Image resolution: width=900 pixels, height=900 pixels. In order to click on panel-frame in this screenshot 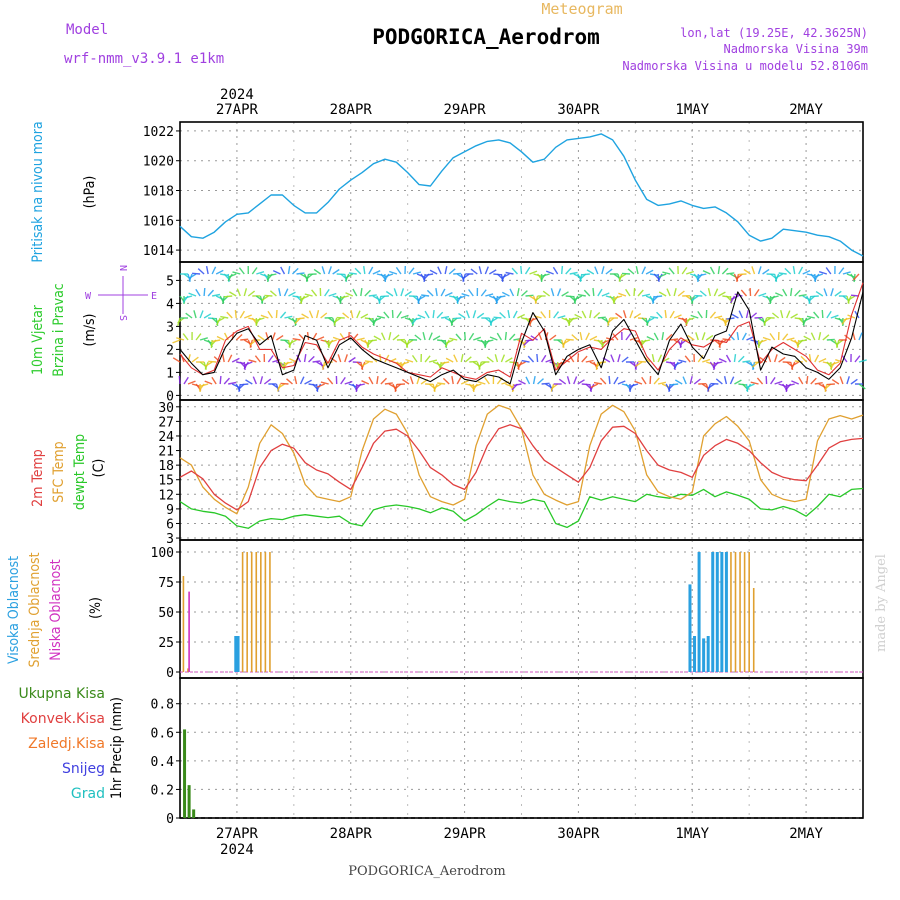, I will do `click(521, 748)`.